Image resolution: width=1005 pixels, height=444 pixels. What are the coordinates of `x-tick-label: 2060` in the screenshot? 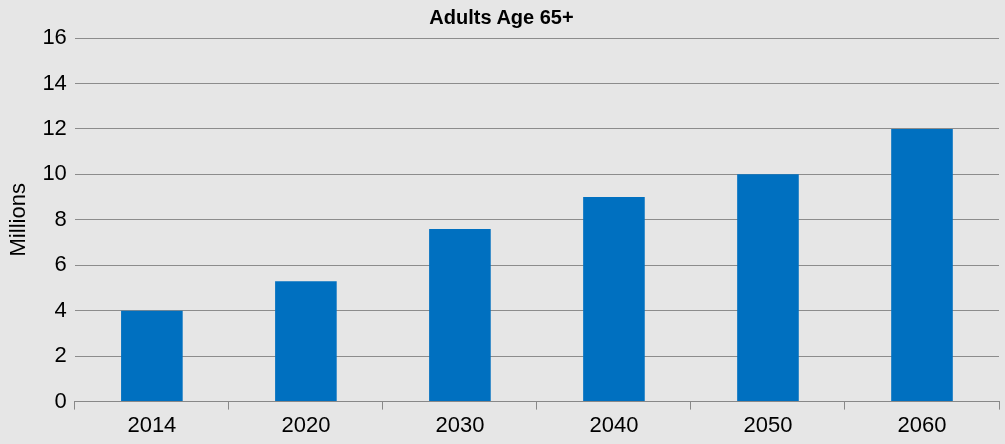 It's located at (922, 424).